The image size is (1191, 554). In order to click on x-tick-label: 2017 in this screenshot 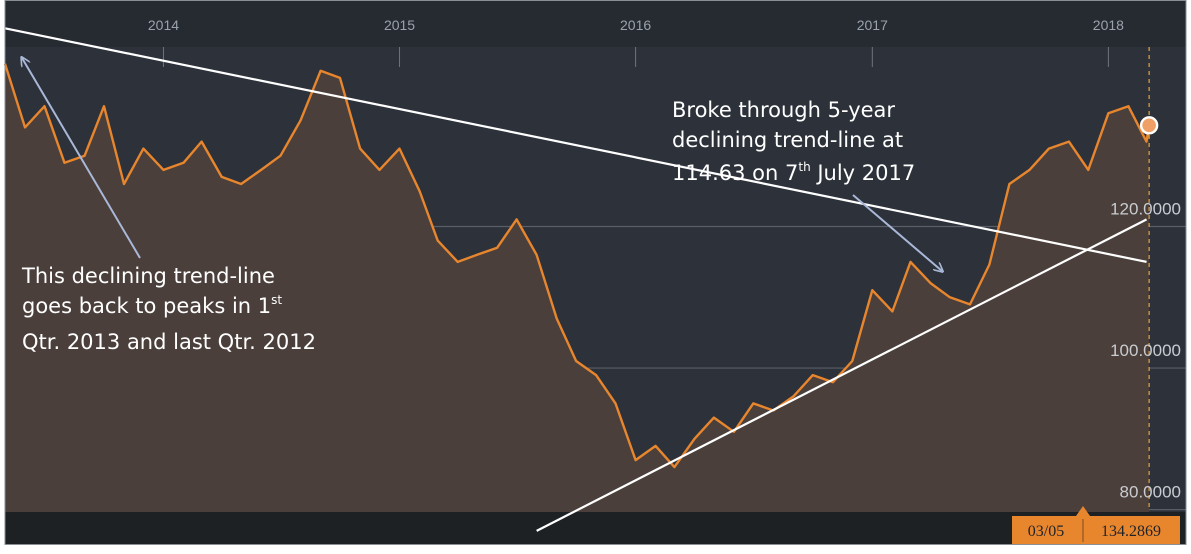, I will do `click(872, 25)`.